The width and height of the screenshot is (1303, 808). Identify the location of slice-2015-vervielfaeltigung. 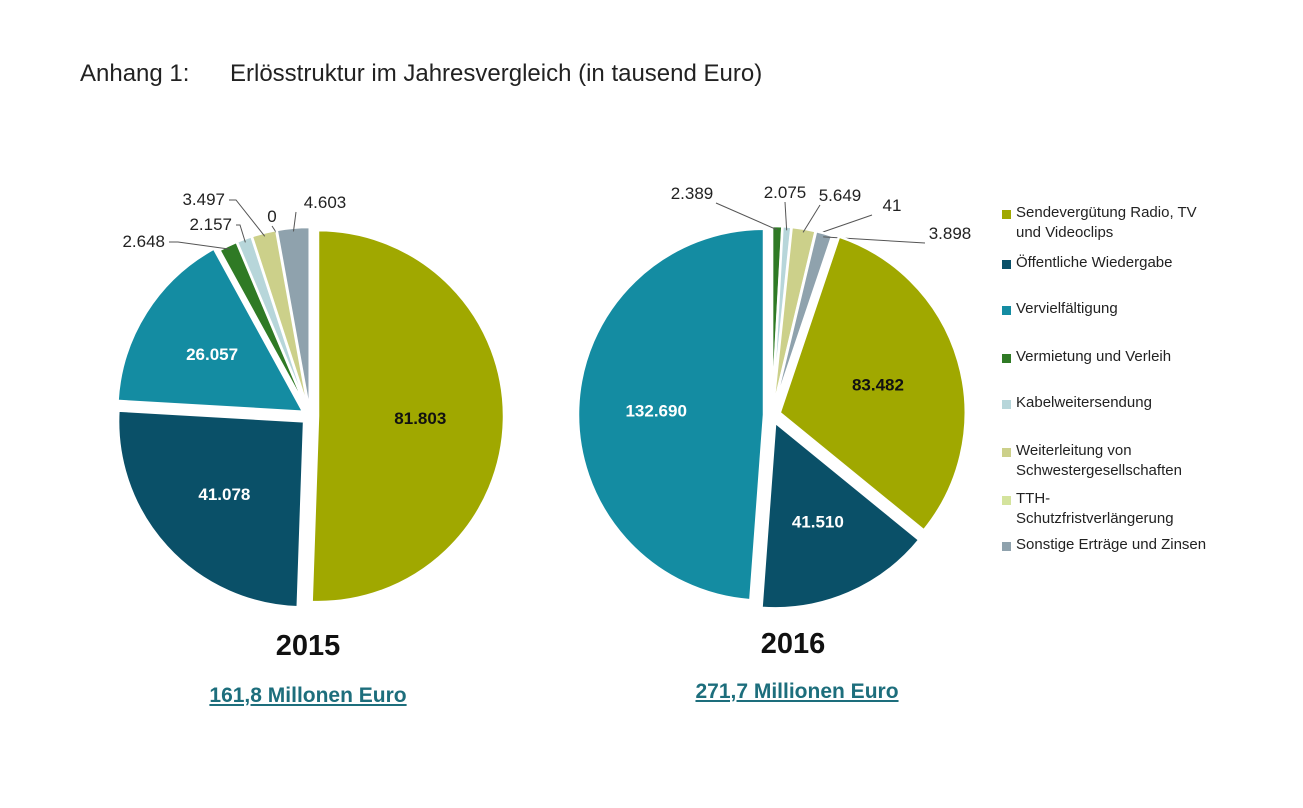
(211, 330).